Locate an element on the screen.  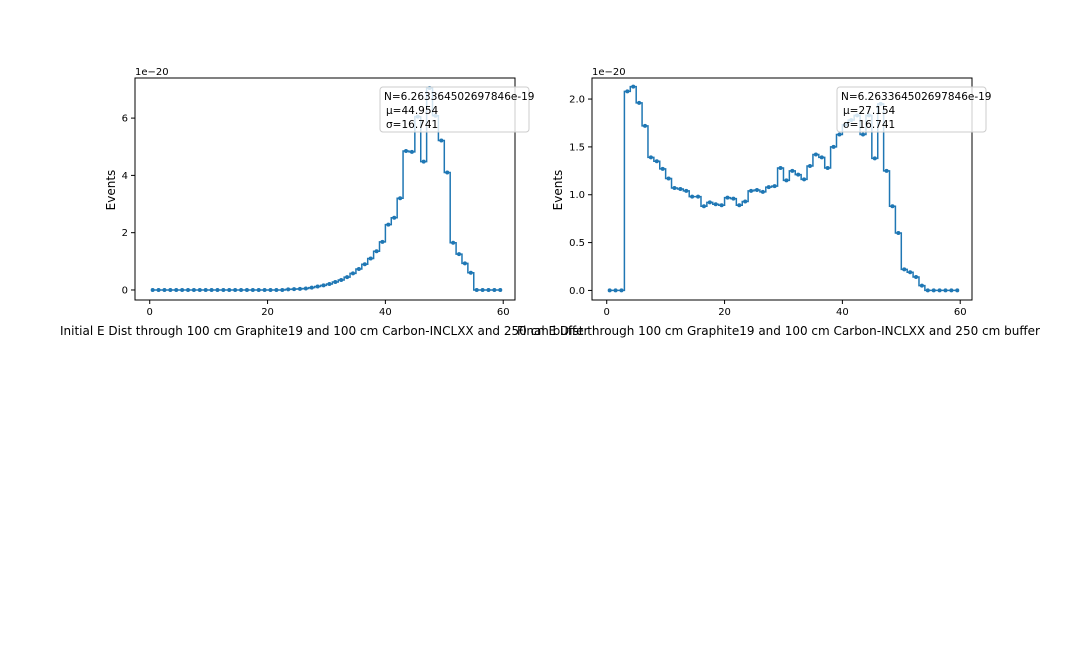
y-tick-label: 1.5 is located at coordinates (577, 147).